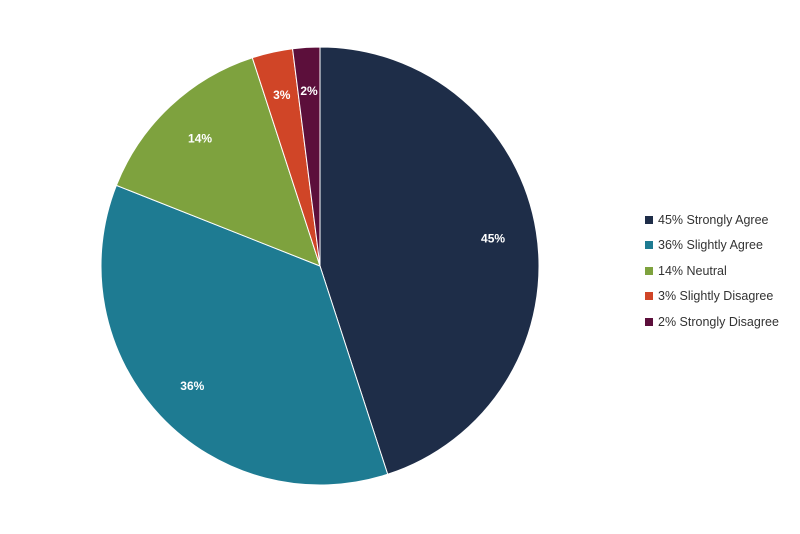 Image resolution: width=800 pixels, height=534 pixels. Describe the element at coordinates (718, 321) in the screenshot. I see `legend-label-strongly-disagree: 2% Strongly Disagree` at that location.